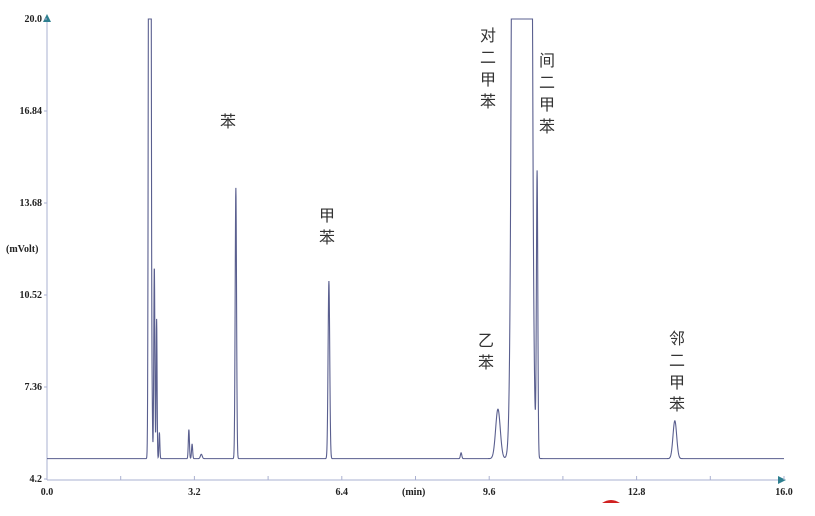 The image size is (815, 516). I want to click on svg-text: 乙, so click(486, 340).